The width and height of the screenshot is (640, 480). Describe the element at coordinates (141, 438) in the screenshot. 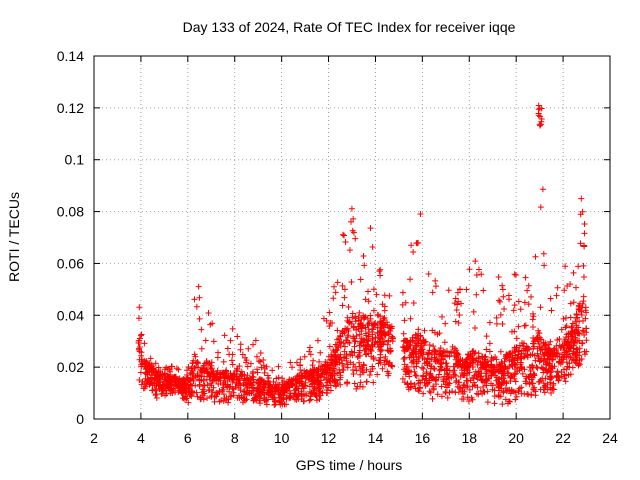

I see `x-tick-label: 4` at that location.